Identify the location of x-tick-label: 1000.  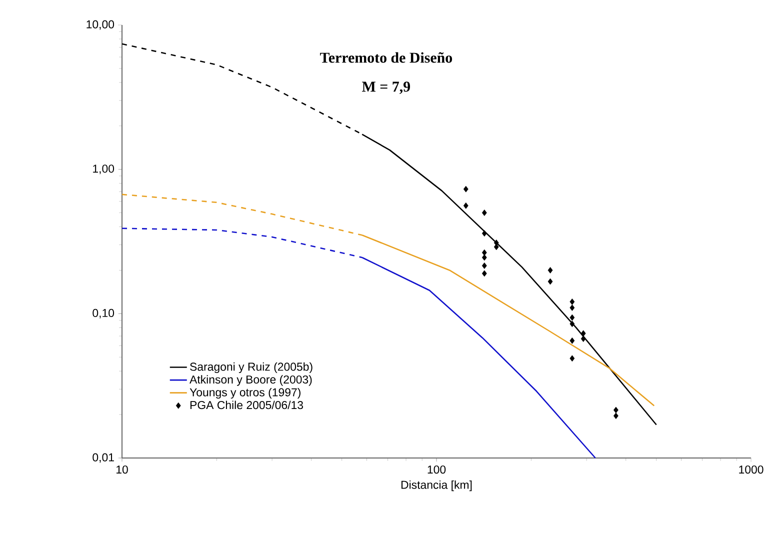
(751, 469).